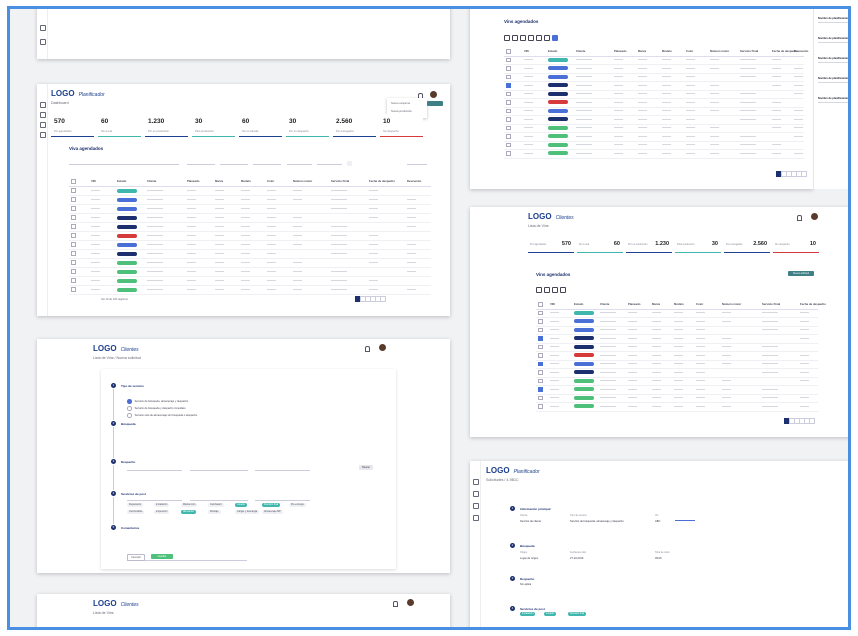 The width and height of the screenshot is (858, 636). What do you see at coordinates (540, 304) in the screenshot?
I see `select-all-checkbox` at bounding box center [540, 304].